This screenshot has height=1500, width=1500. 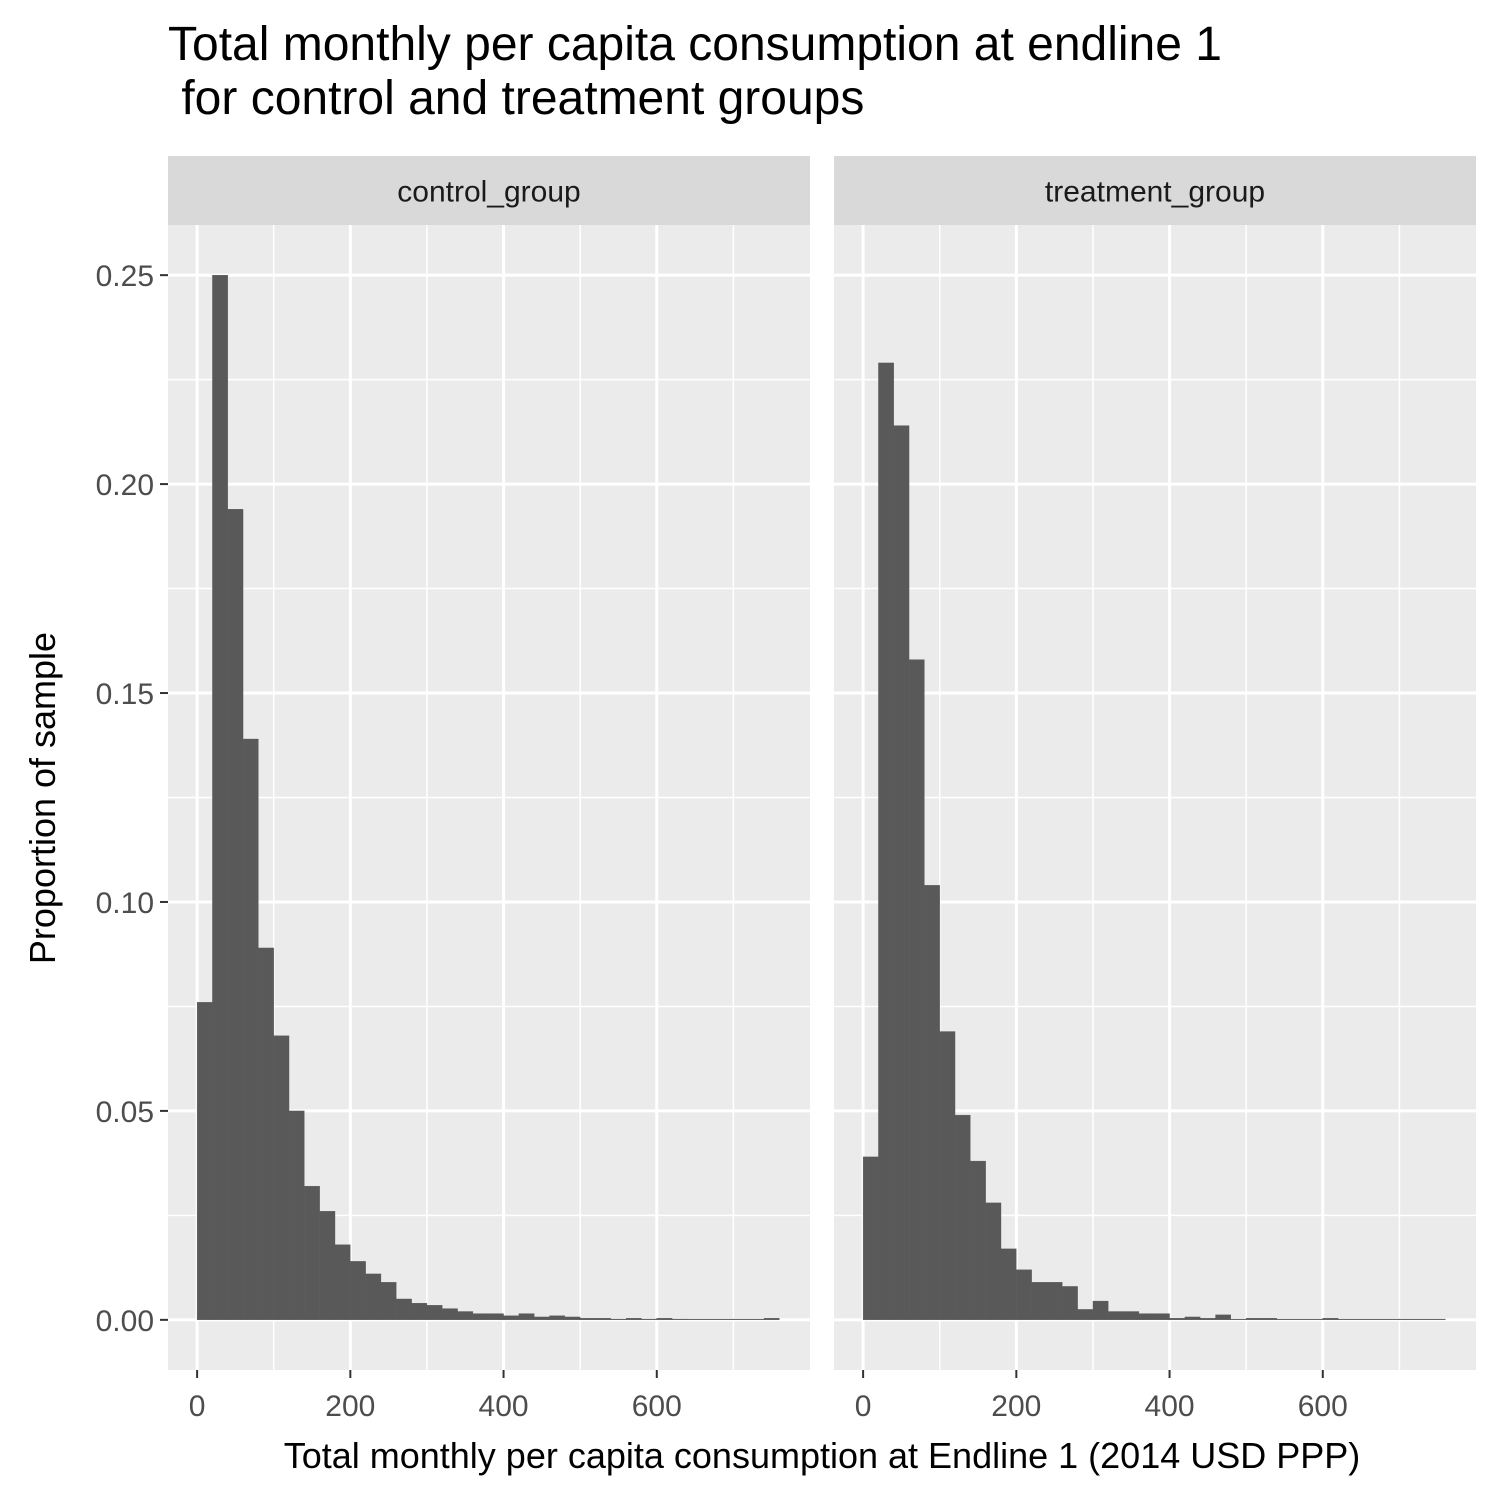 What do you see at coordinates (125, 485) in the screenshot?
I see `y-tick-label: 0.20` at bounding box center [125, 485].